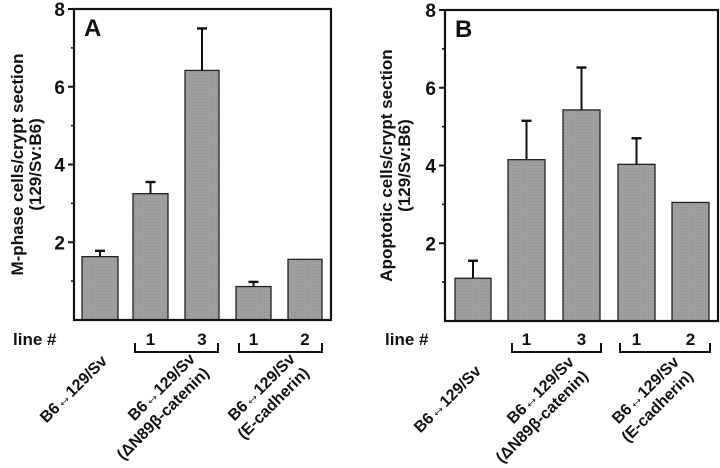  I want to click on y-axis-label: M-phase cells/crypt section, so click(17, 164).